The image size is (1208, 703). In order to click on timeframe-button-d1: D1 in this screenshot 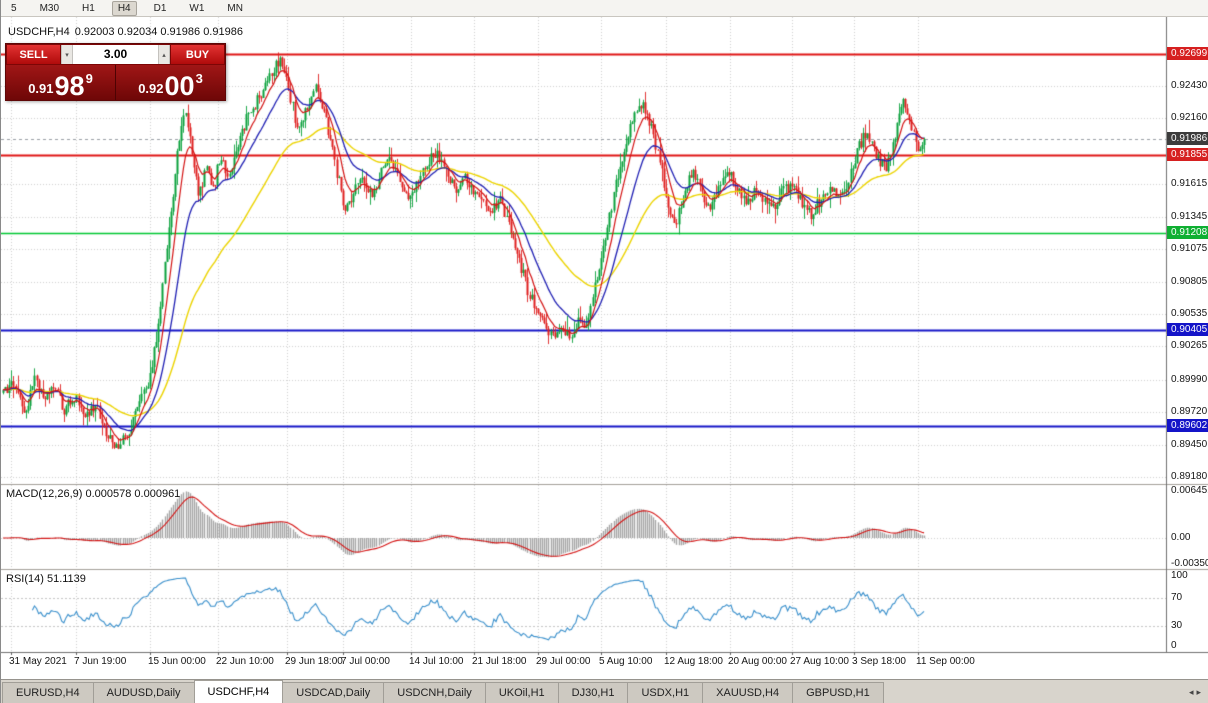, I will do `click(160, 8)`.